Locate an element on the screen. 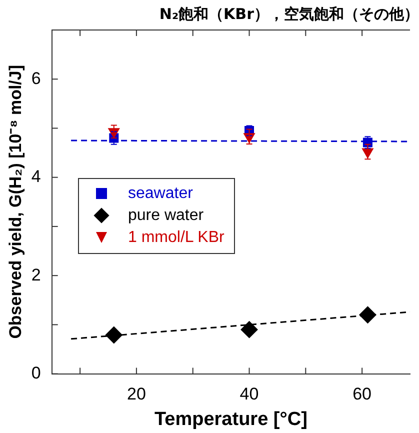 The height and width of the screenshot is (433, 419). y-axis-title: Observed yield, G(H₂) [10⁻⁸ mol/J] is located at coordinates (15, 201).